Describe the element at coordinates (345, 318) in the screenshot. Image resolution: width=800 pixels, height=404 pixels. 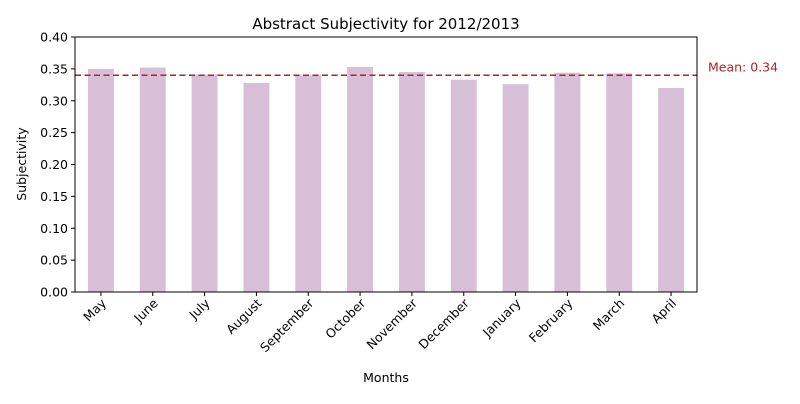
I see `x-tick-label-october: October` at that location.